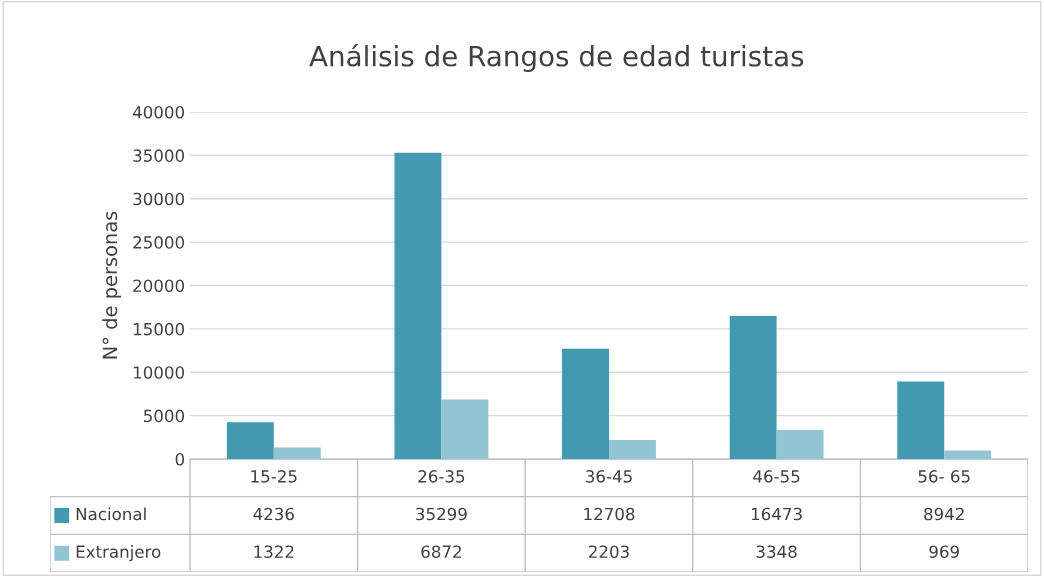 This screenshot has height=577, width=1044. Describe the element at coordinates (111, 514) in the screenshot. I see `legend-label: Nacional` at that location.